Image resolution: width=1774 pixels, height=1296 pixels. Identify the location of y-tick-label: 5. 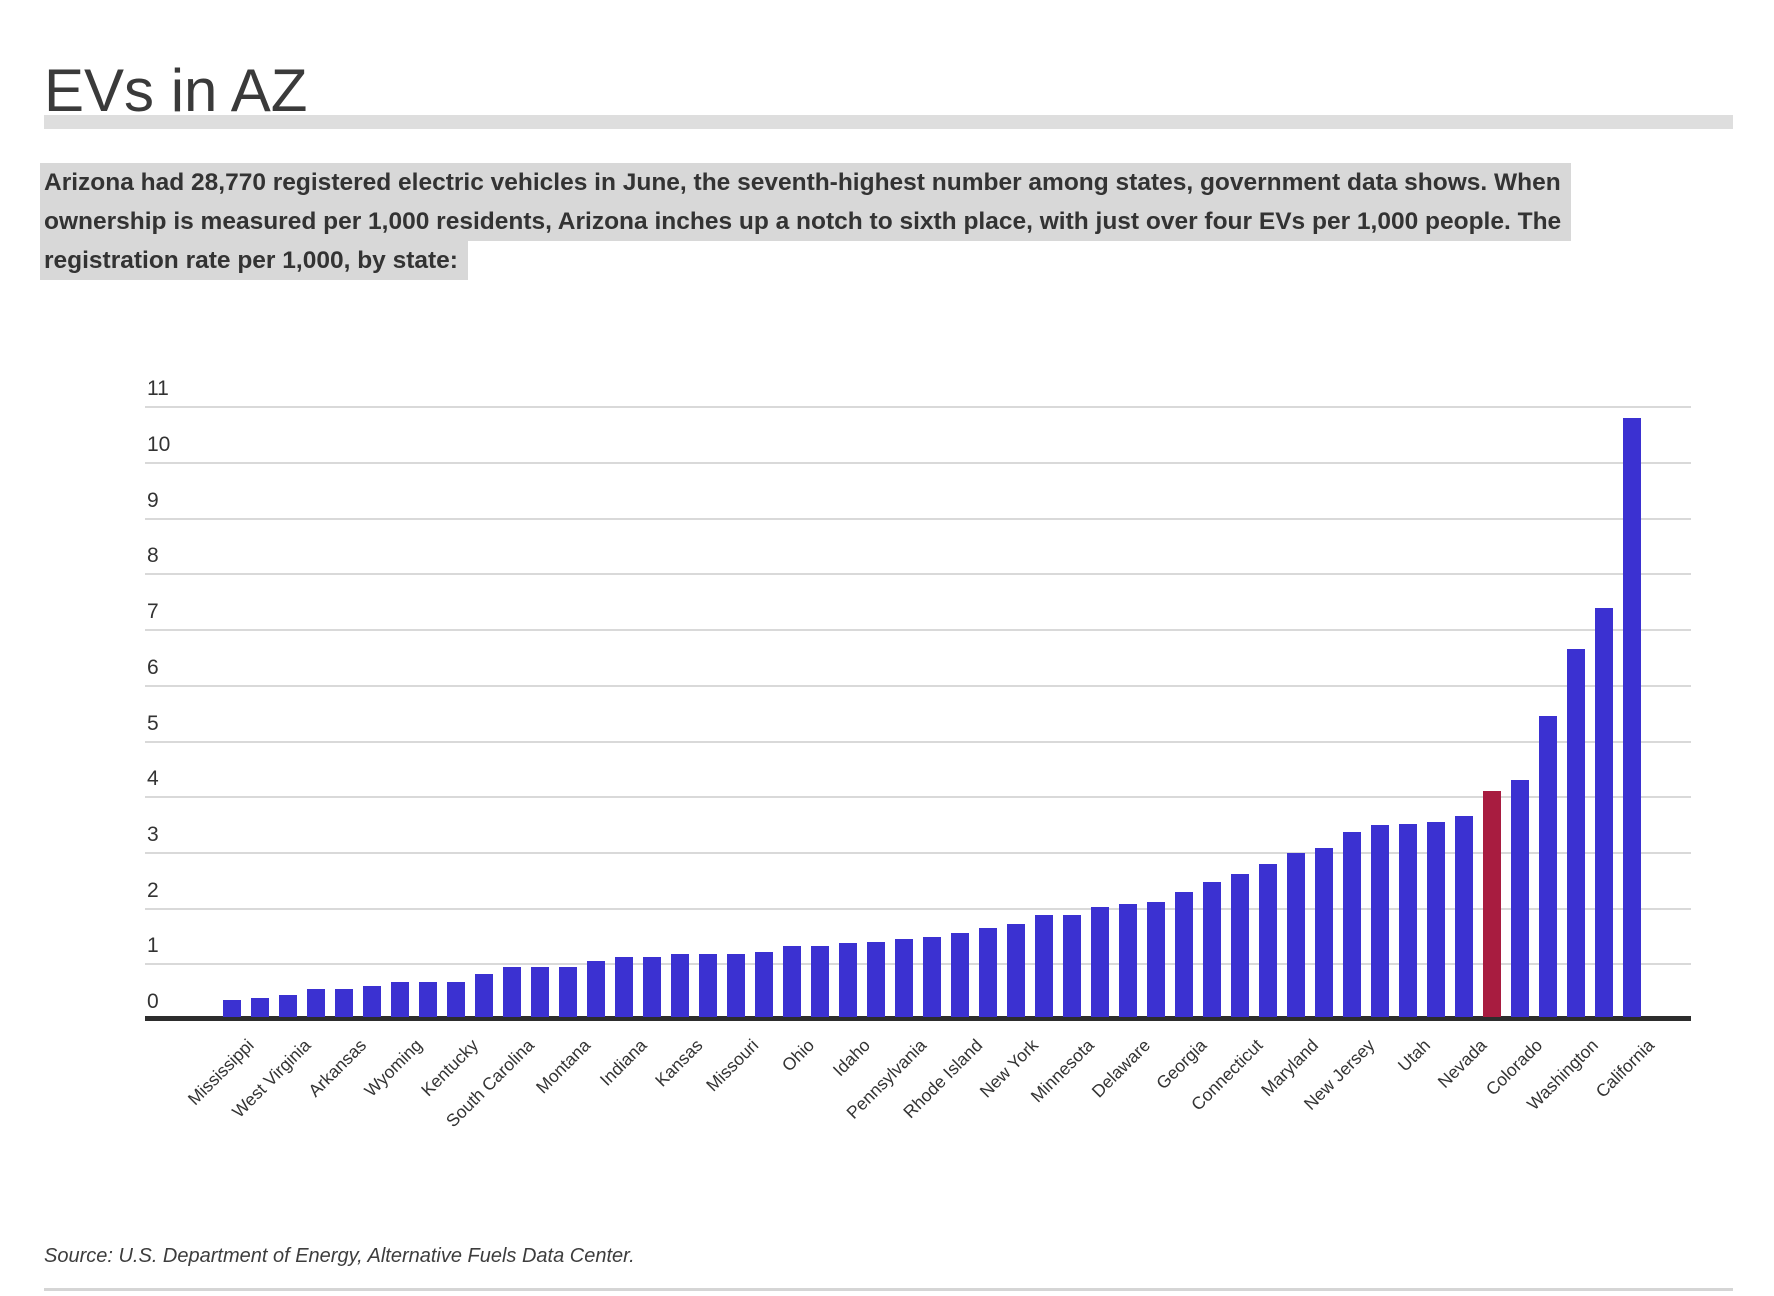
(153, 723).